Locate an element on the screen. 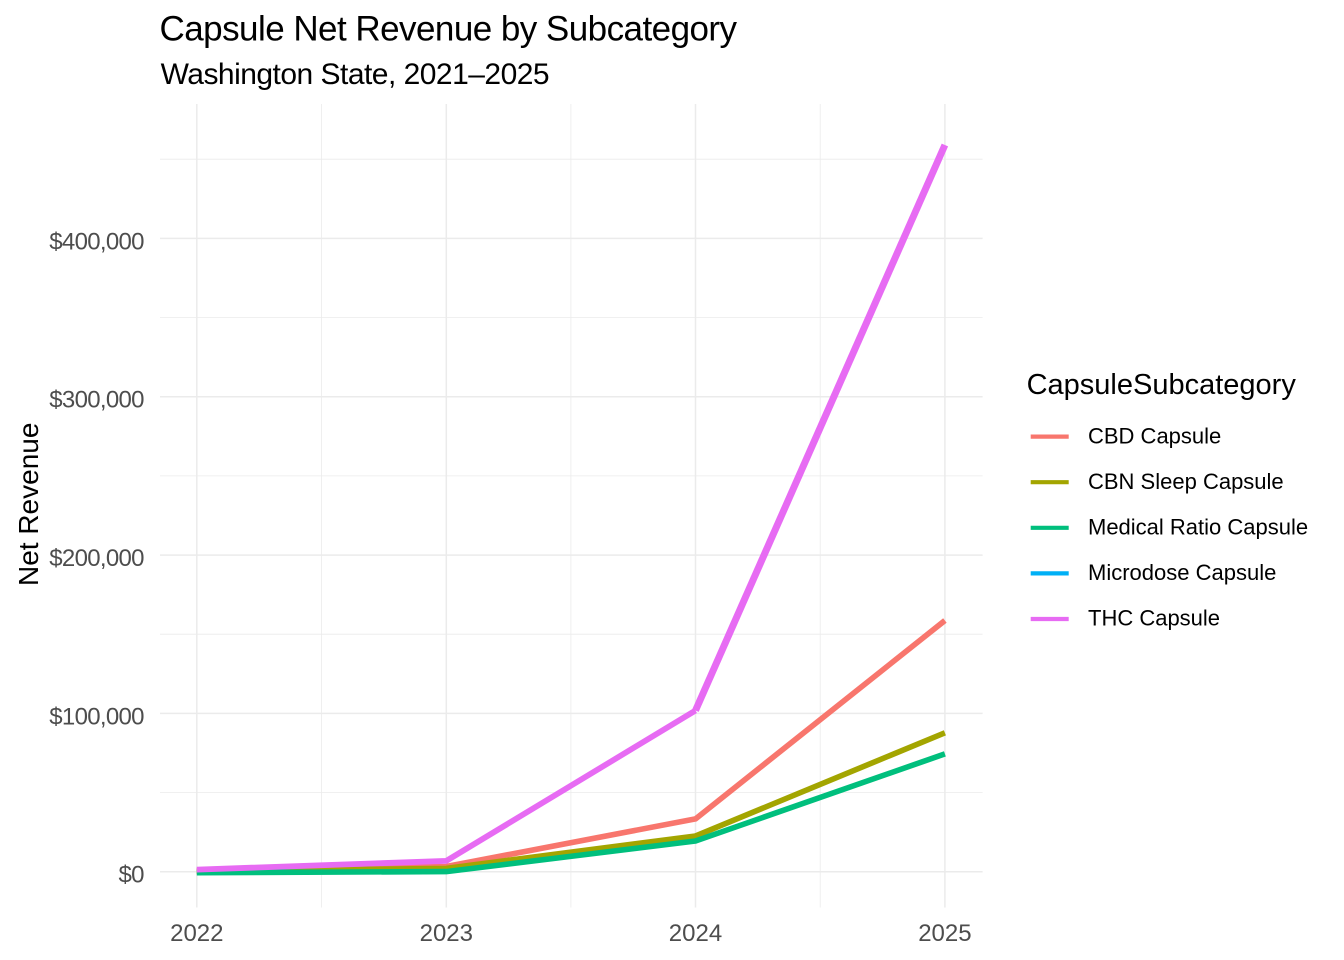 The image size is (1344, 960). svg-text: $100,000 is located at coordinates (96, 716).